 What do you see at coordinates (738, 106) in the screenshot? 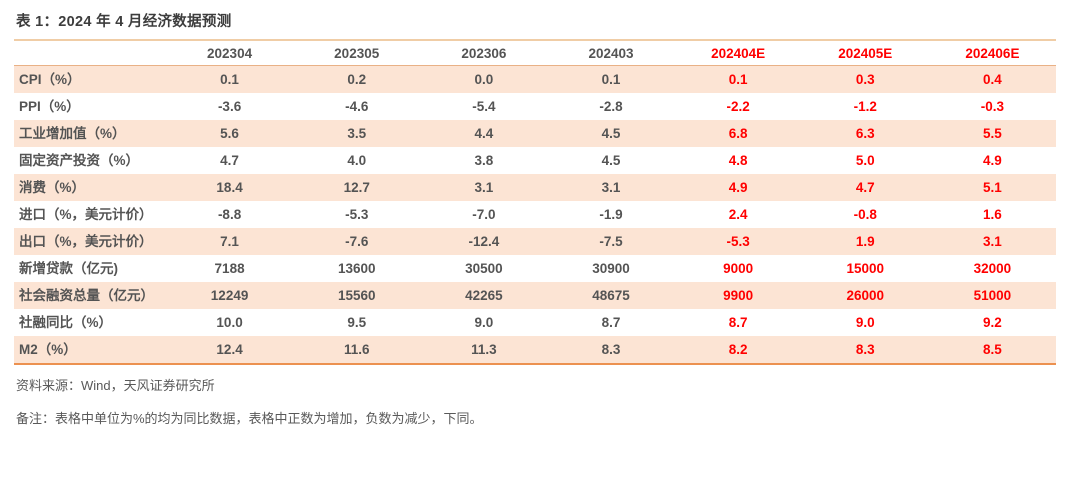
I see `cell-value: -2.2` at bounding box center [738, 106].